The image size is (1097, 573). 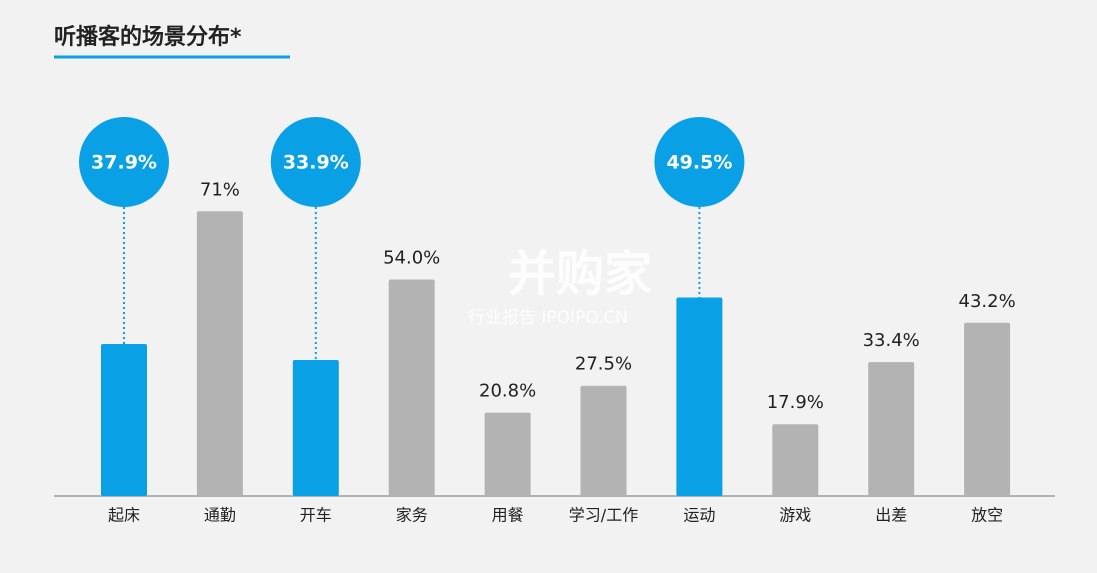 I want to click on value-label: 17.9%, so click(x=795, y=402).